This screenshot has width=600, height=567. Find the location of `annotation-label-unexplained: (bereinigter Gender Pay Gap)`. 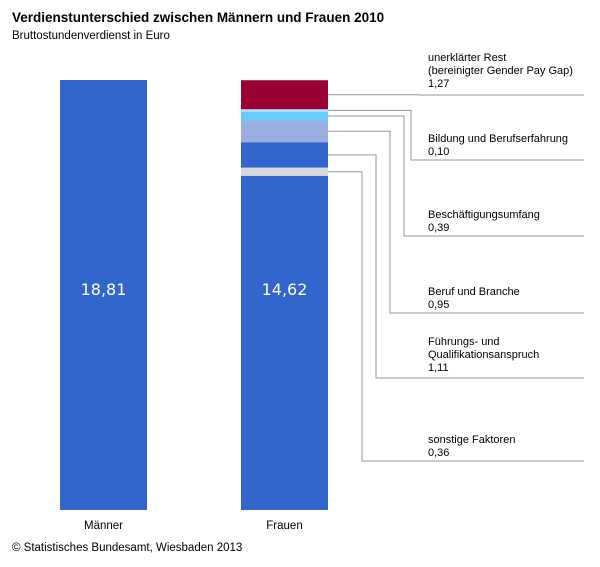

annotation-label-unexplained: (bereinigter Gender Pay Gap) is located at coordinates (500, 71).